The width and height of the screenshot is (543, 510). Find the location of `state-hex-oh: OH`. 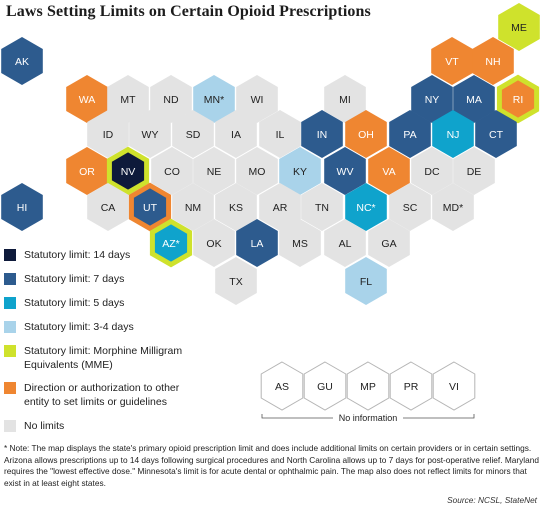

state-hex-oh: OH is located at coordinates (366, 134).